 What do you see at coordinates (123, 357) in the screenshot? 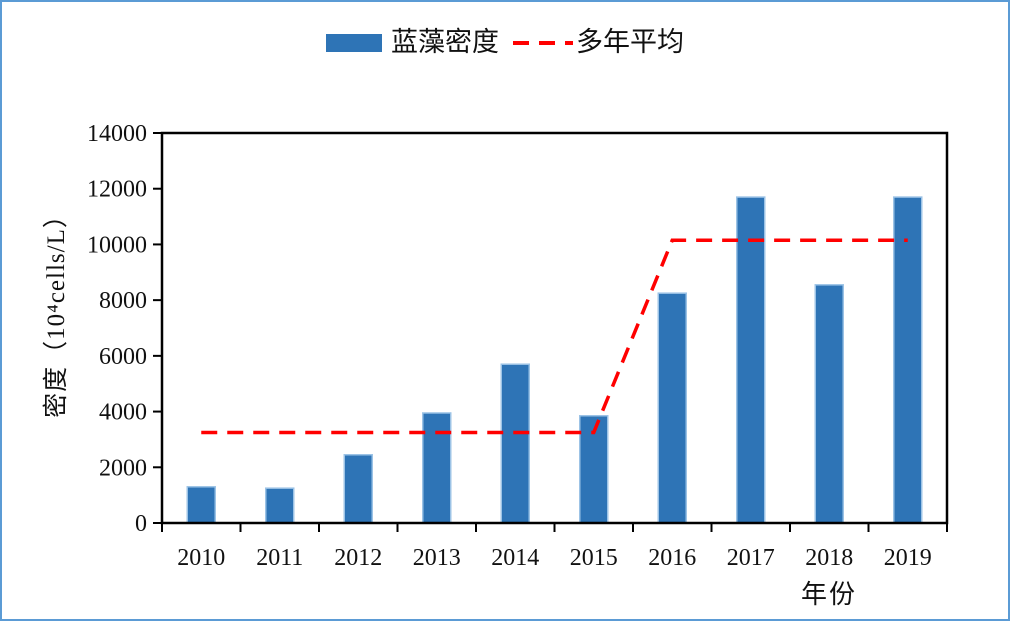
I see `y-tick-label: 6000` at bounding box center [123, 357].